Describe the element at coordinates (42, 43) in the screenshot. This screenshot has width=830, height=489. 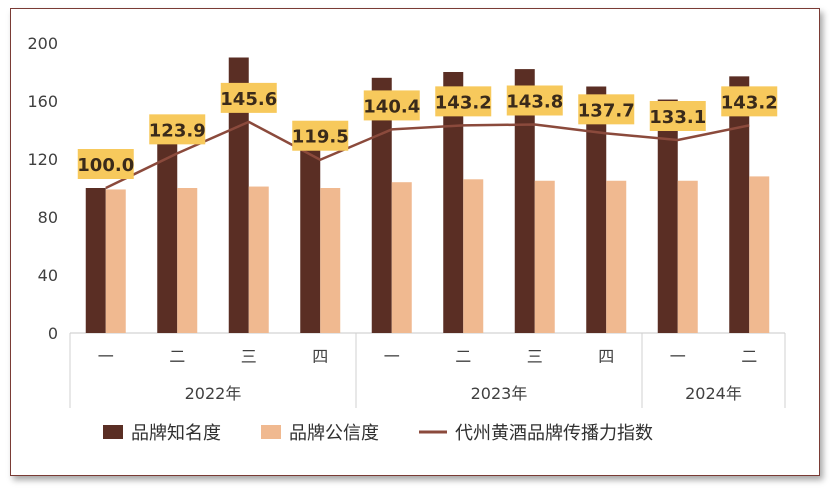
I see `y-tick-label: 200` at that location.